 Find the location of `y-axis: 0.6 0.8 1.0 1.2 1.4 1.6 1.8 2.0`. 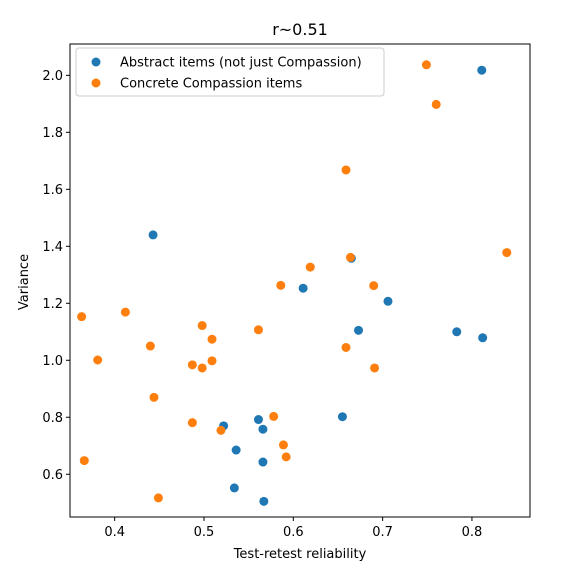

y-axis: 0.6 0.8 1.0 1.2 1.4 1.6 1.8 2.0 is located at coordinates (56, 276).